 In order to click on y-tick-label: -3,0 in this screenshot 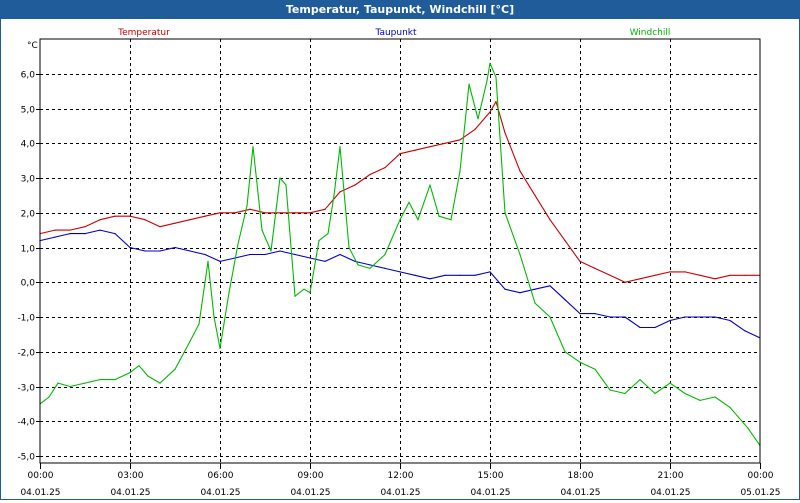, I will do `click(26, 389)`.